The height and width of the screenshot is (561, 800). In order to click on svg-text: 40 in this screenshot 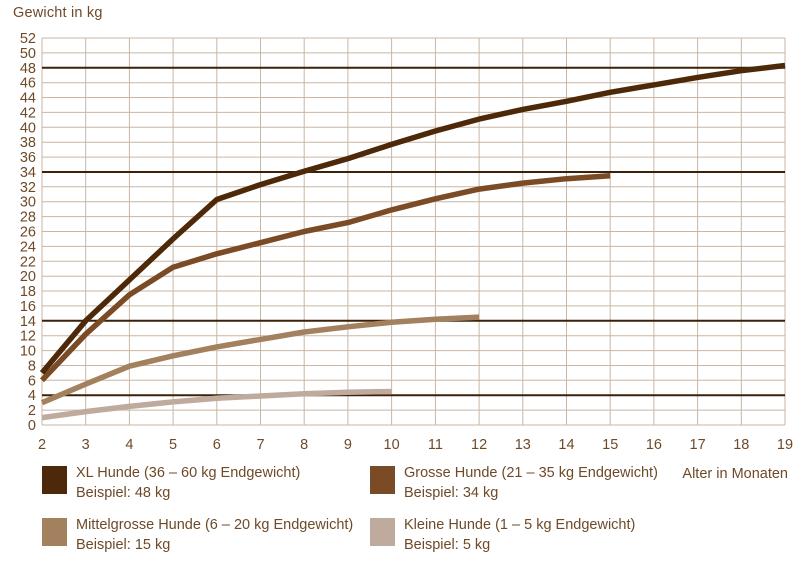, I will do `click(28, 128)`.